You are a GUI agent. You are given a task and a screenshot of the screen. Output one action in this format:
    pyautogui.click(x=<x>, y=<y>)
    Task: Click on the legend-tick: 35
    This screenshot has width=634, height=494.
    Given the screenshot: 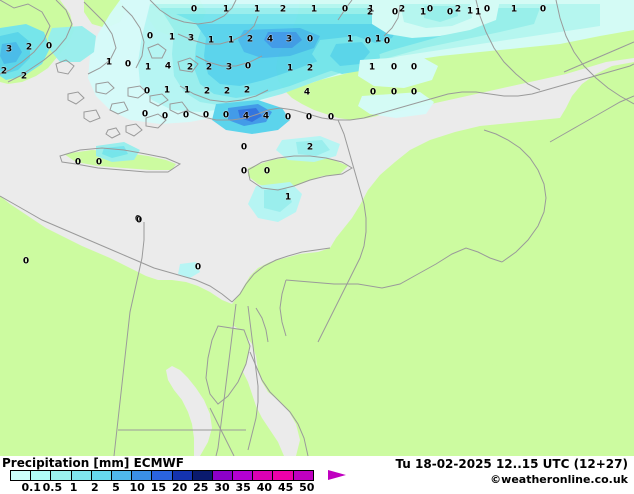 What is the action you would take?
    pyautogui.click(x=243, y=487)
    